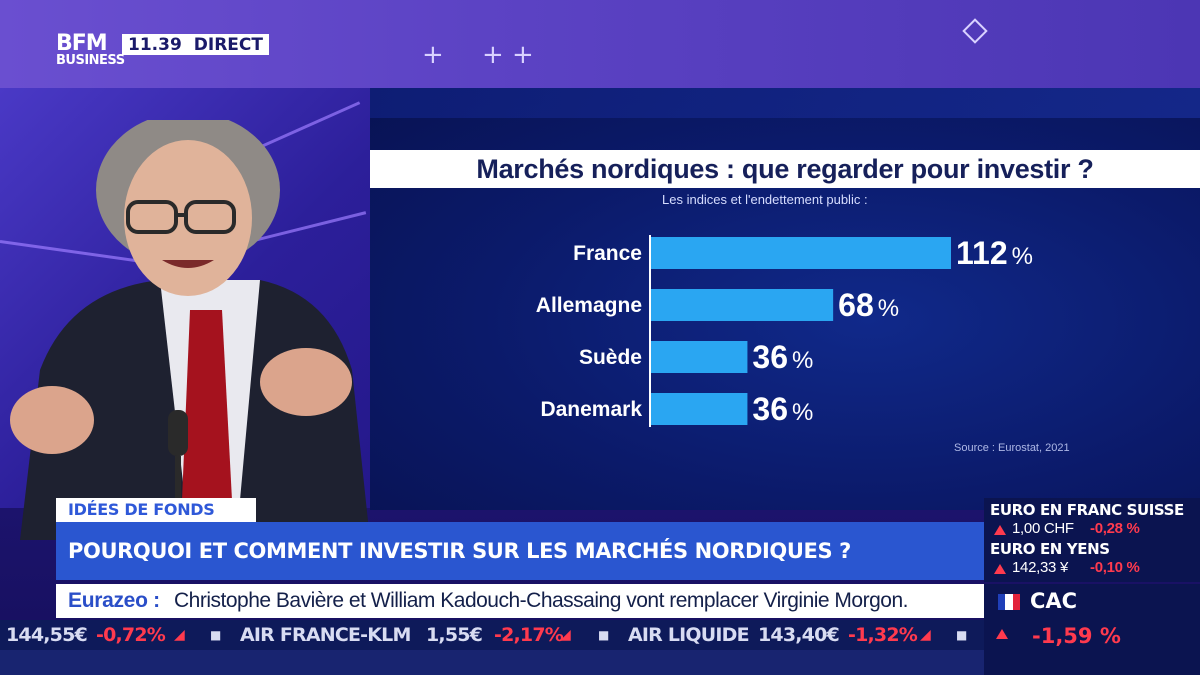 The image size is (1200, 675). Describe the element at coordinates (228, 44) in the screenshot. I see `live-label: DIRECT` at that location.